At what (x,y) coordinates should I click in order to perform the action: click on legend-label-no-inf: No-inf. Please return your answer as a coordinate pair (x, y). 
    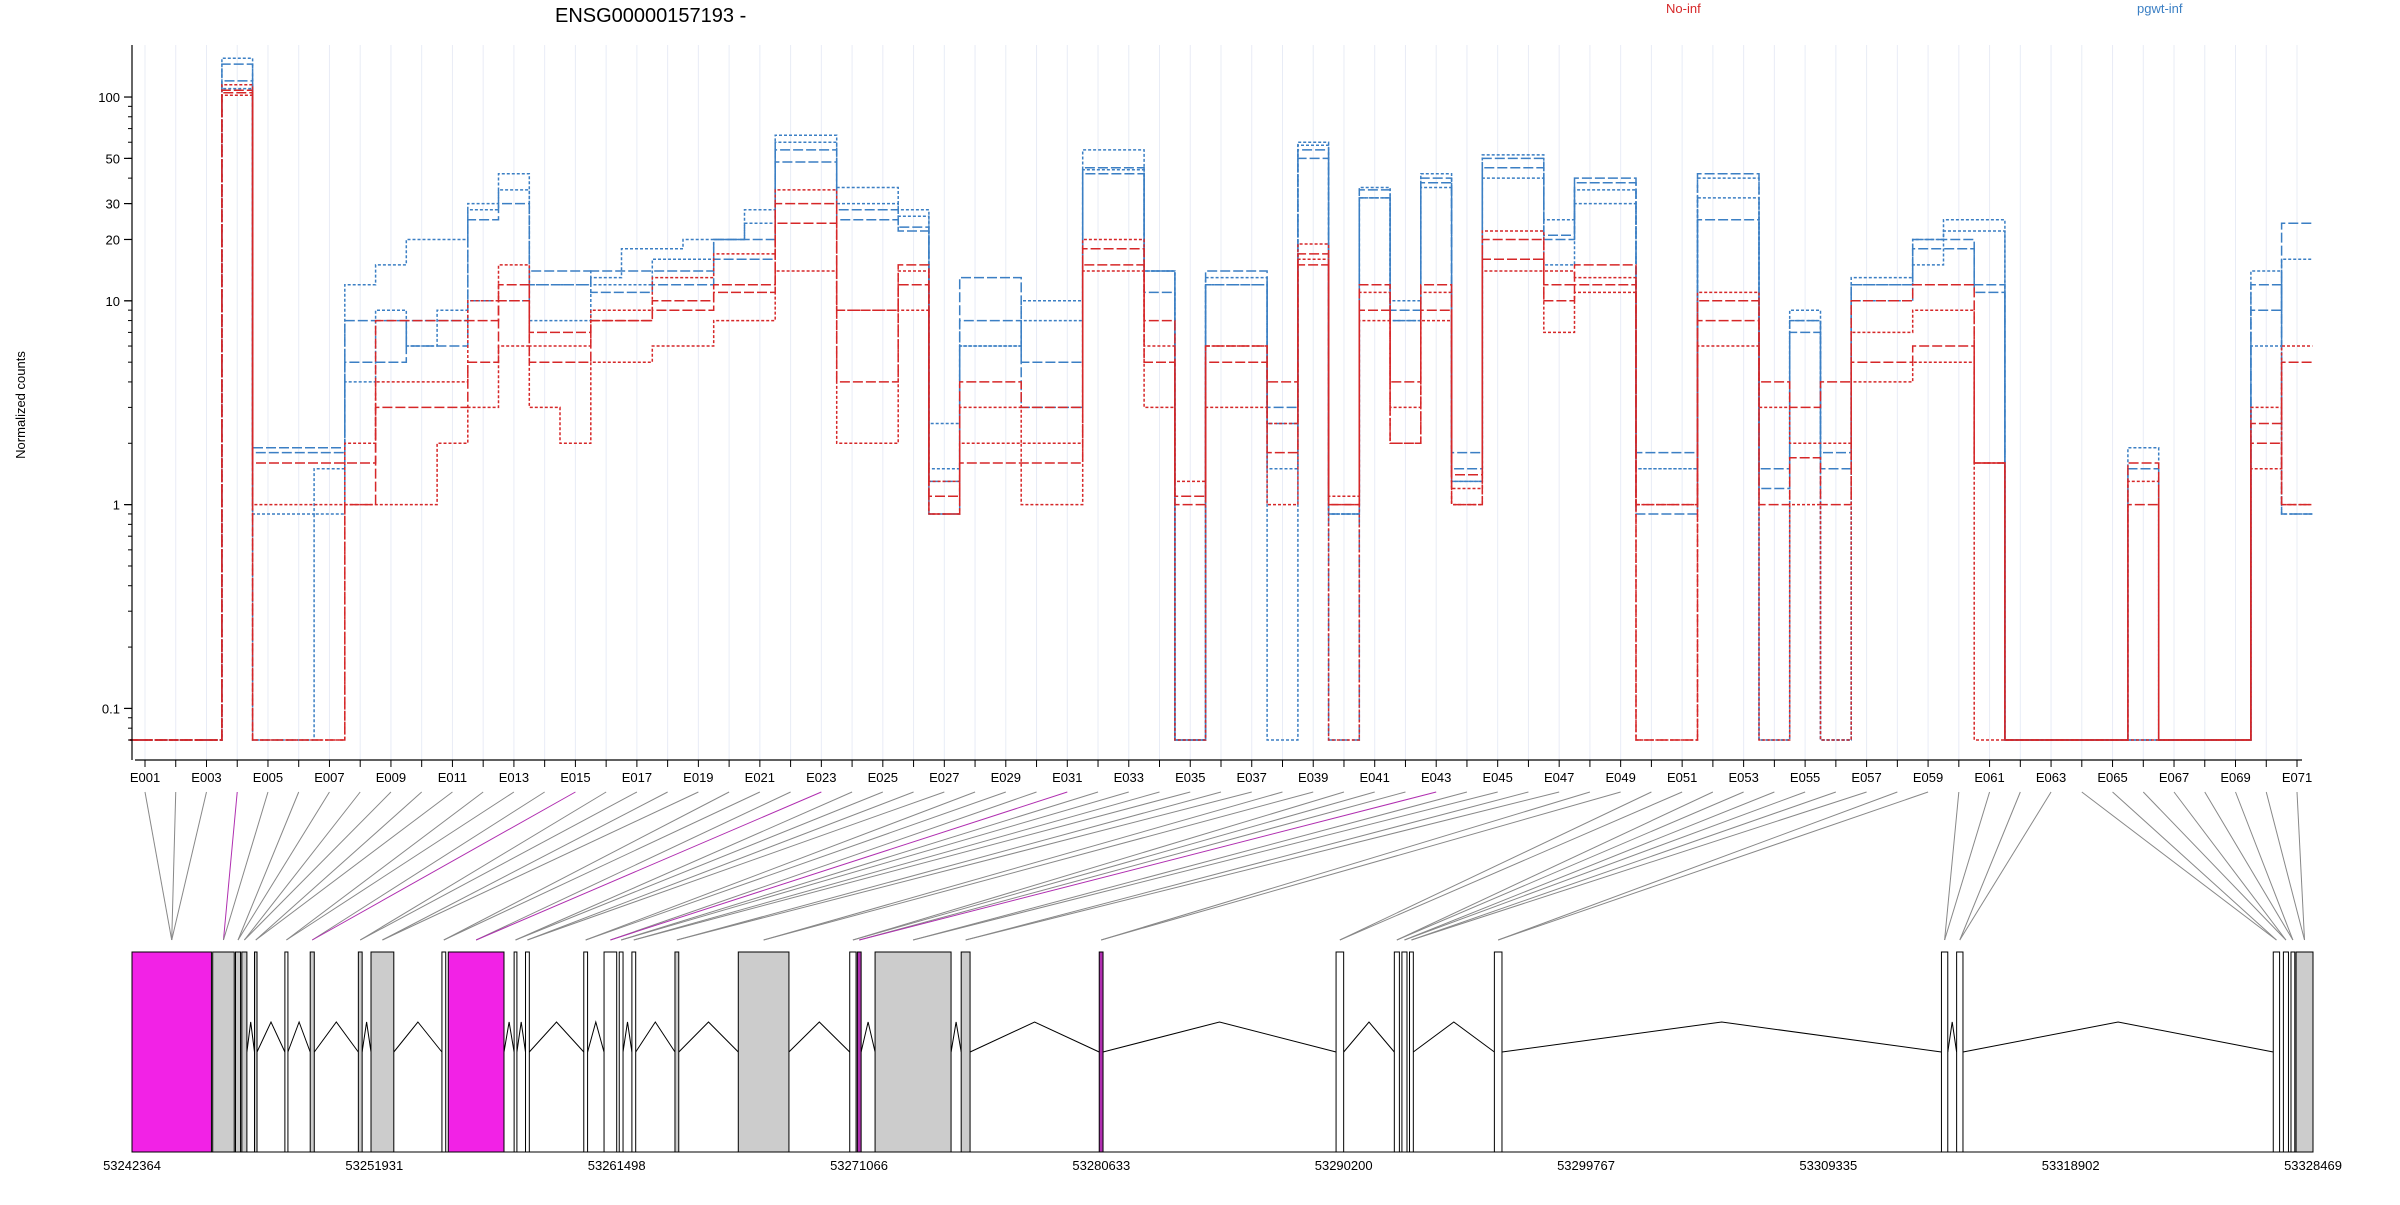
    Looking at the image, I should click on (1683, 8).